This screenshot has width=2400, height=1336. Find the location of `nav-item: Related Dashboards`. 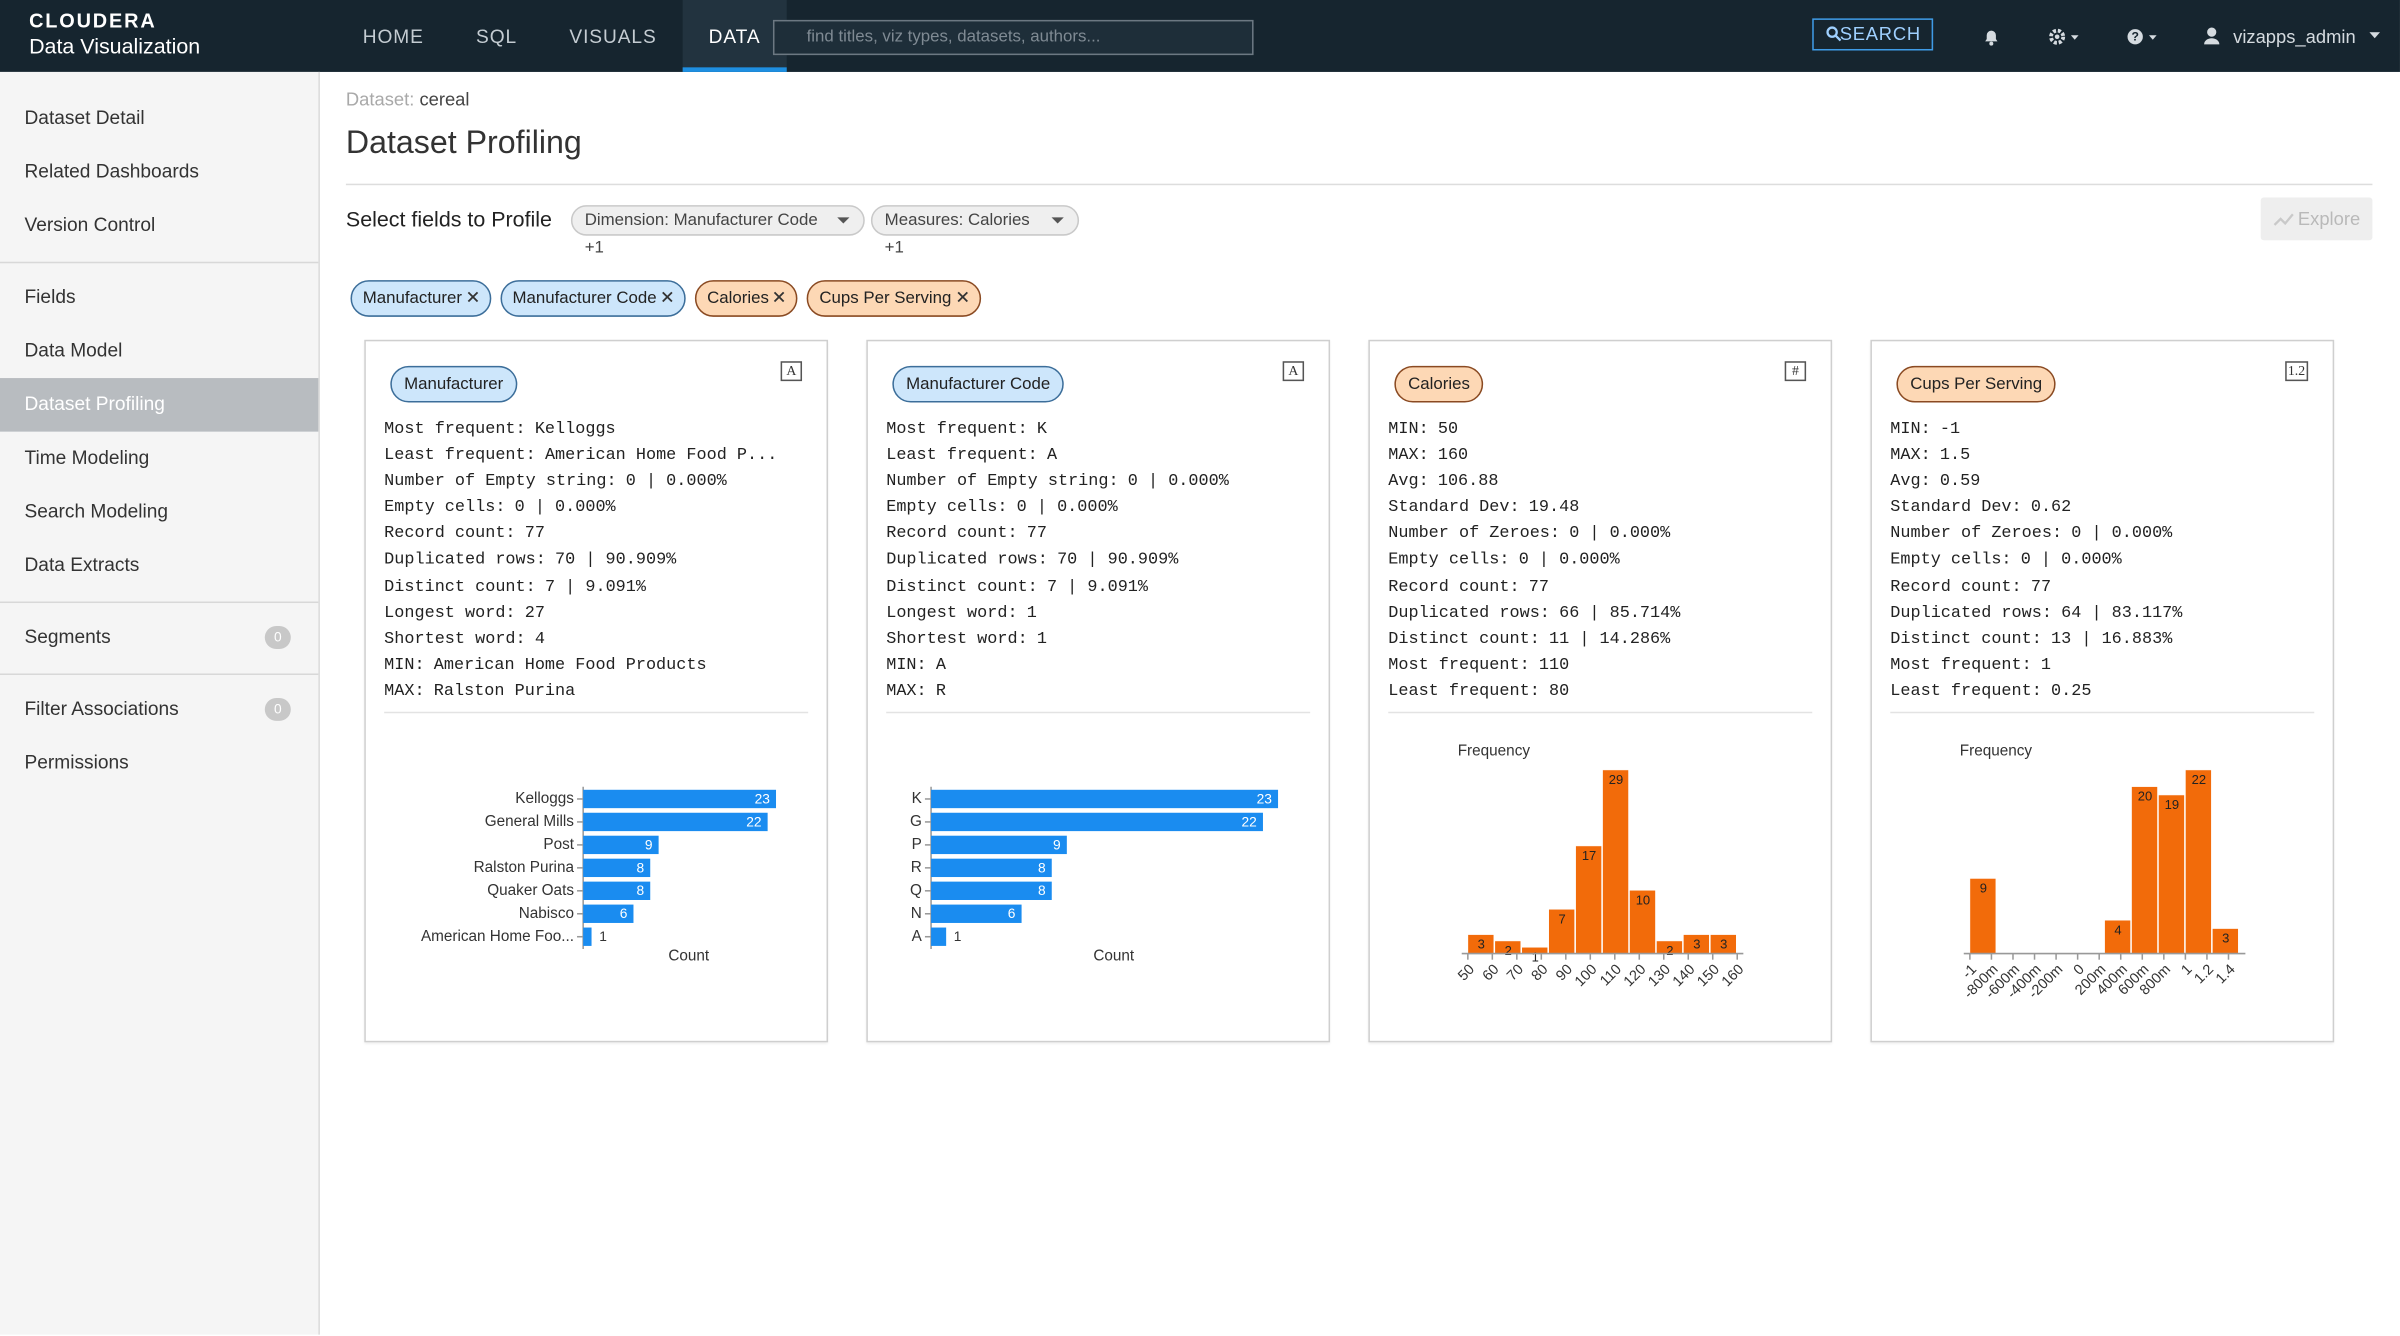

nav-item: Related Dashboards is located at coordinates (159, 172).